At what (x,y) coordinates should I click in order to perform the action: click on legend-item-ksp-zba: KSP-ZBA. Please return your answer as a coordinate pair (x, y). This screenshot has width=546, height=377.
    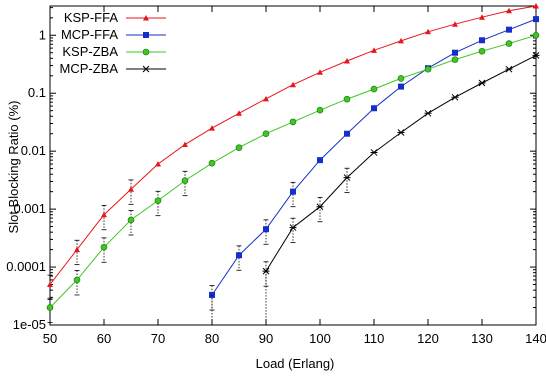
    Looking at the image, I should click on (114, 51).